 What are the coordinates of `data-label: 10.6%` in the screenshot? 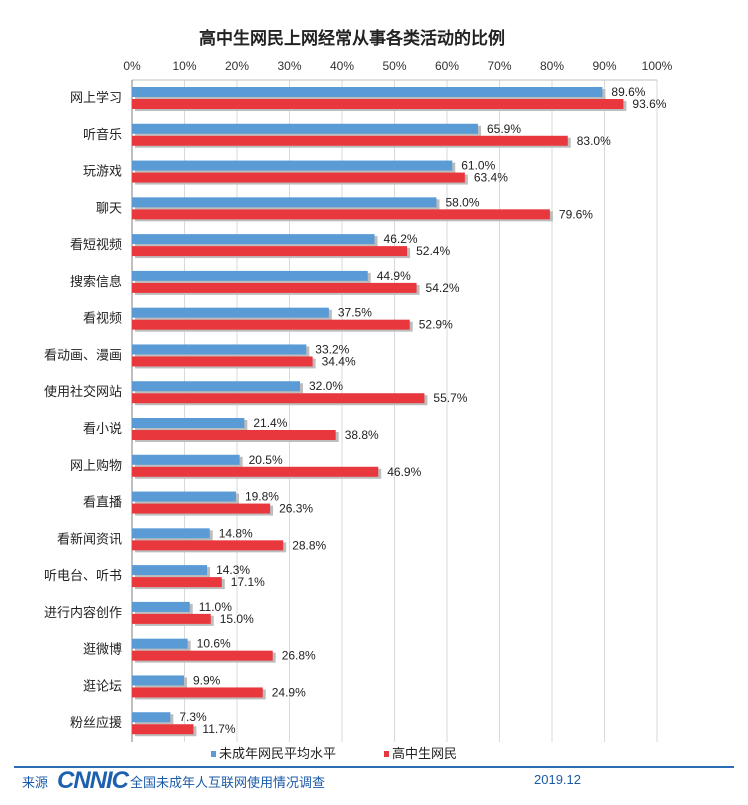 It's located at (214, 644).